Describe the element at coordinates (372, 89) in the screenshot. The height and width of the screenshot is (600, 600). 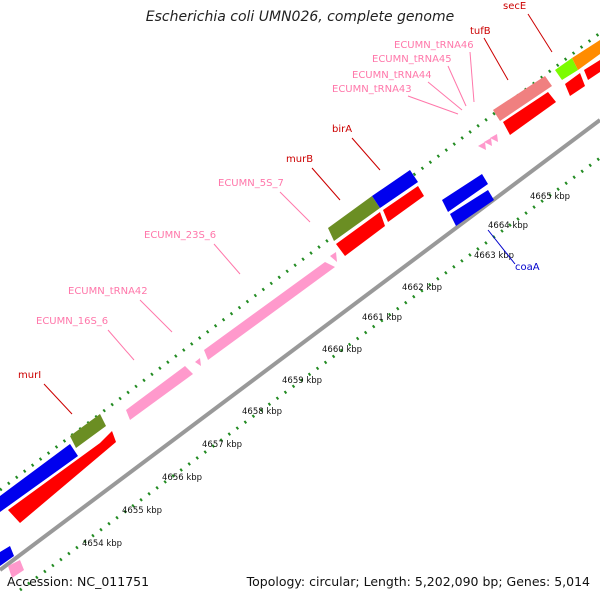
I see `gene-label: ECUMN_tRNA43` at that location.